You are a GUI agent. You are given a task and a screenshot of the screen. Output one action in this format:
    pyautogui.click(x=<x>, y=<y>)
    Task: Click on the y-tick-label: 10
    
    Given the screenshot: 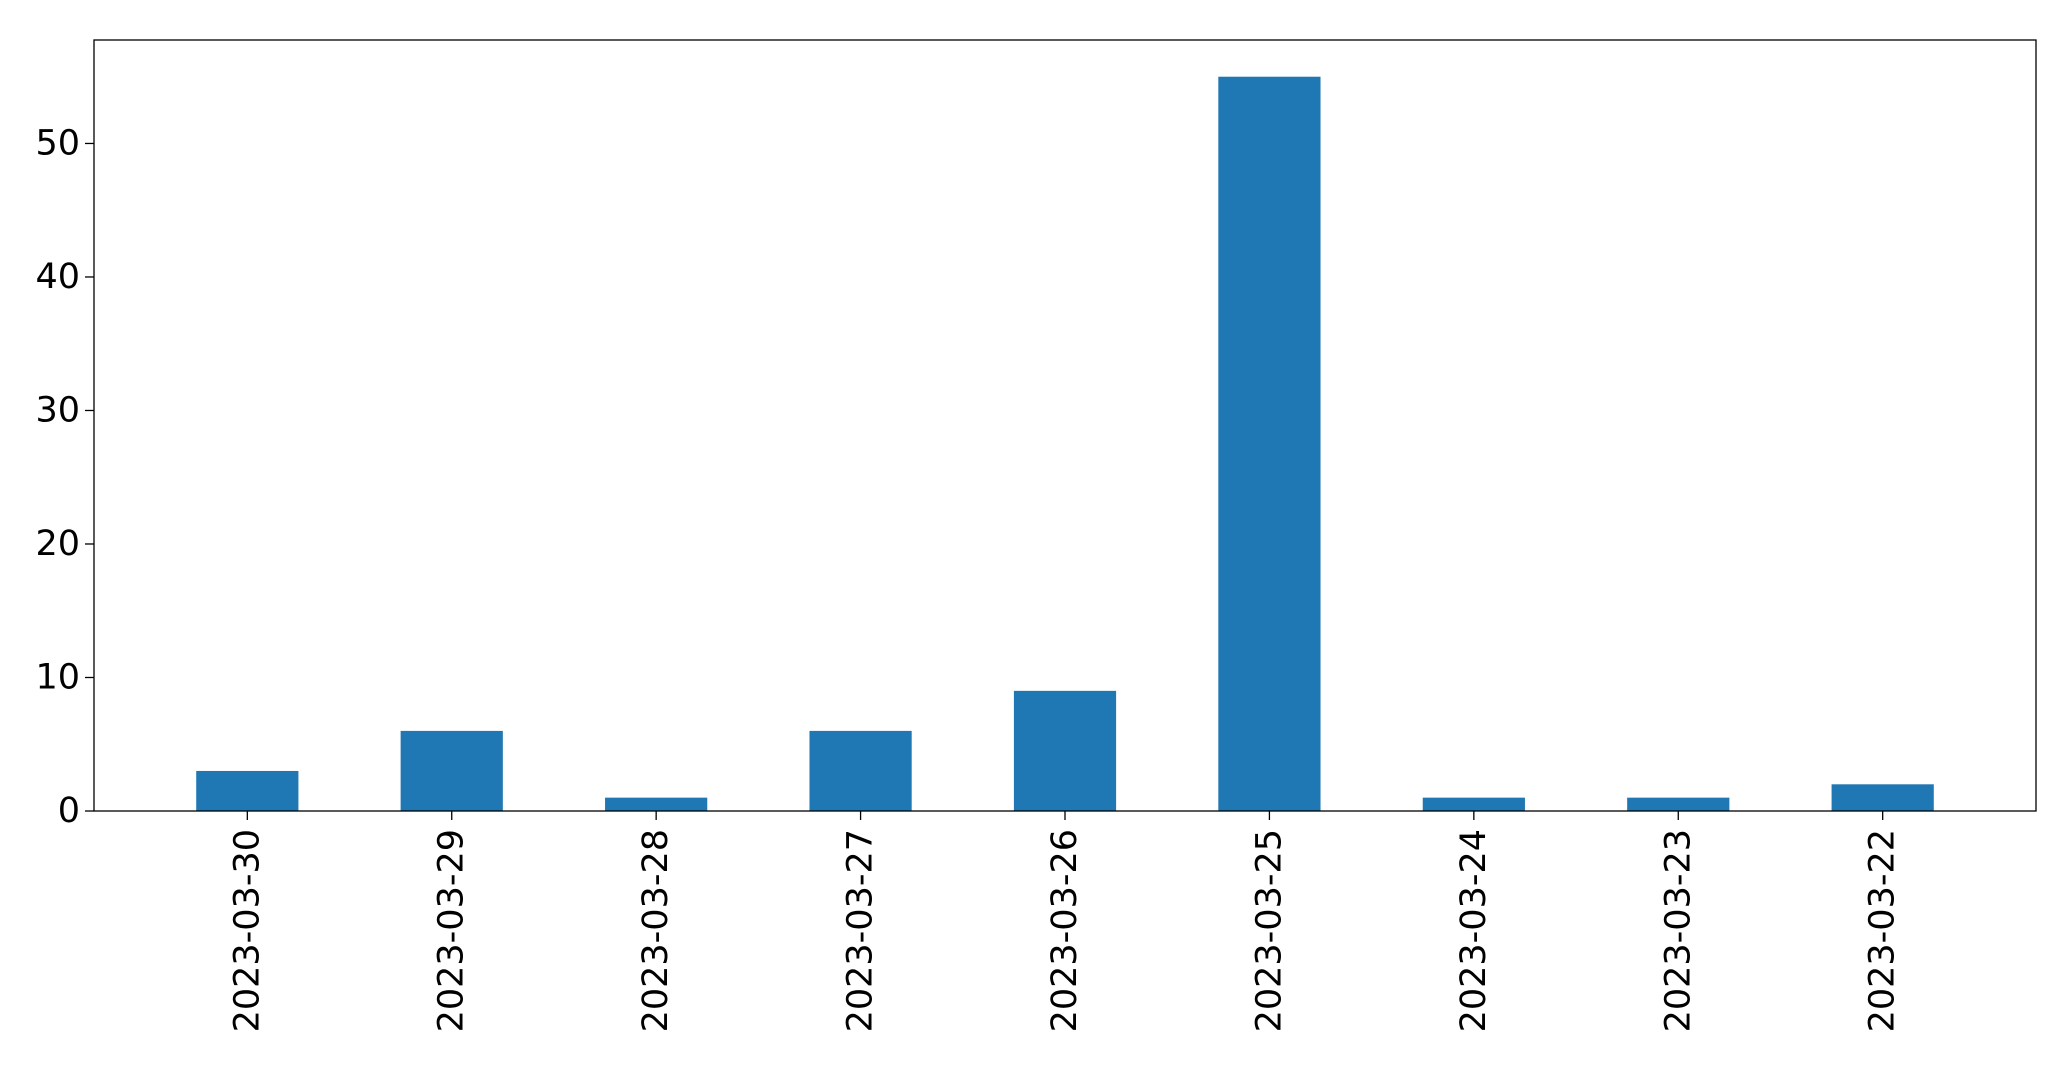 What is the action you would take?
    pyautogui.click(x=57, y=677)
    